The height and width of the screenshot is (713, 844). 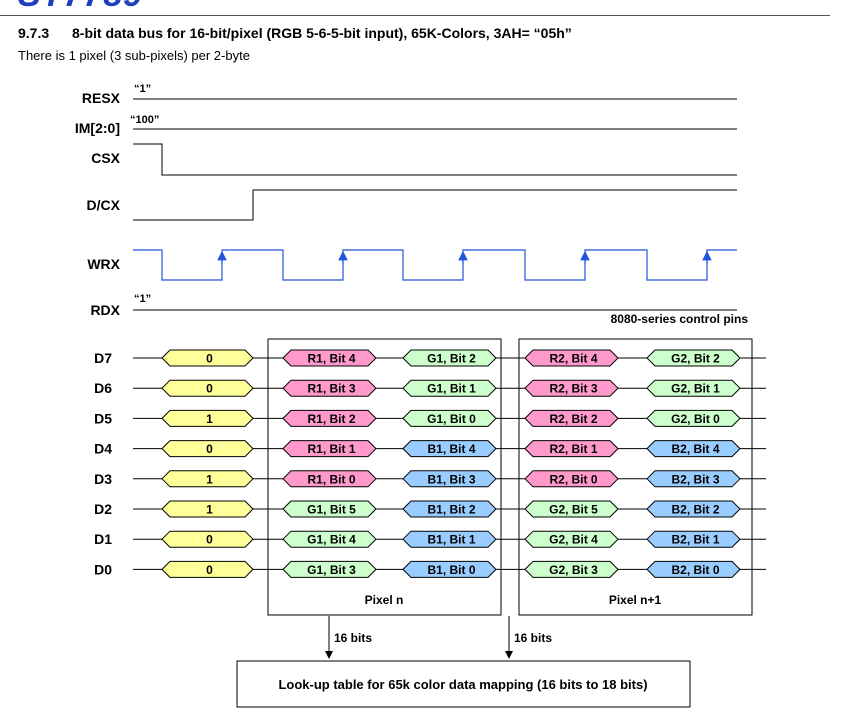 I want to click on bus-cell-label-p1a: R1, Bit 2, so click(x=331, y=419).